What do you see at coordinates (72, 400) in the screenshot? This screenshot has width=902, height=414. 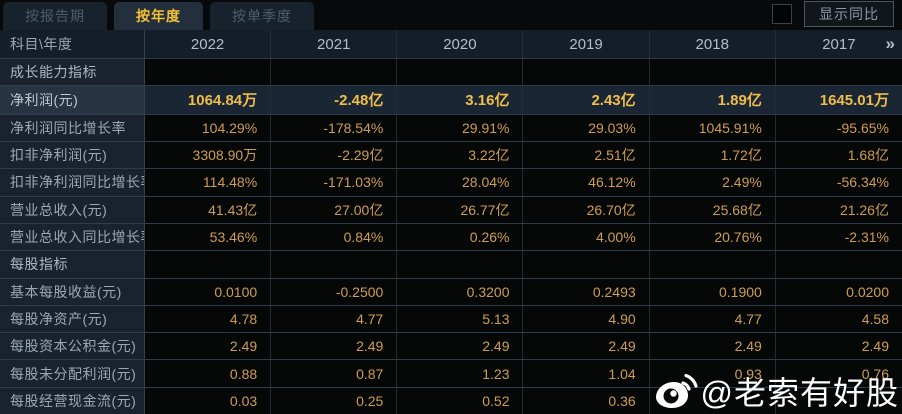 I see `row-label: 每股经营现金流(元)` at bounding box center [72, 400].